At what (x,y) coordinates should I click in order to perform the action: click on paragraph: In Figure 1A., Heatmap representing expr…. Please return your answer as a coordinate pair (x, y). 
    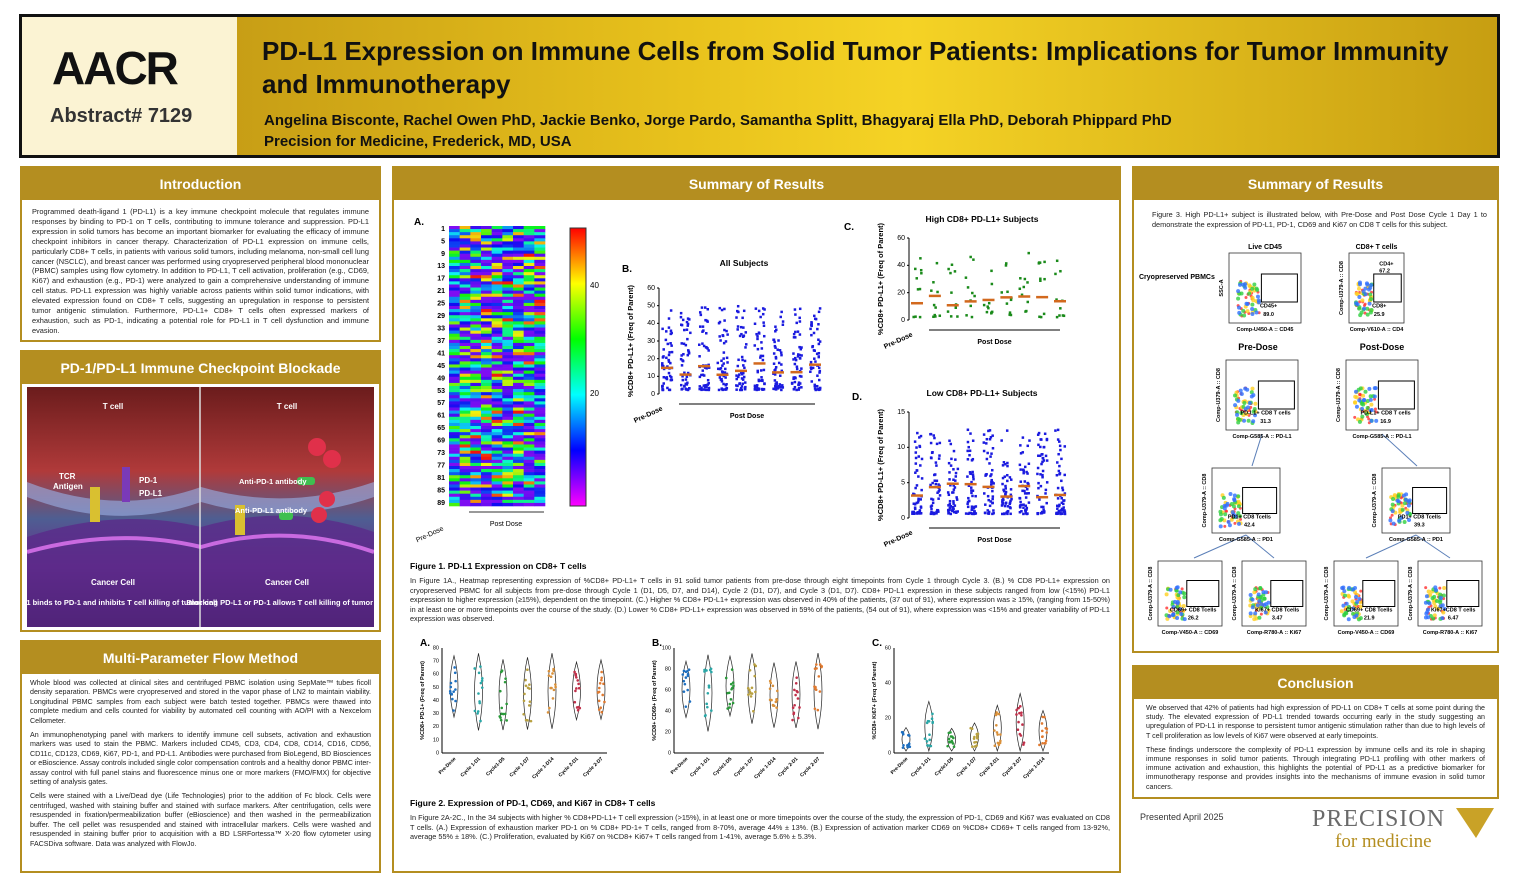
    Looking at the image, I should click on (760, 600).